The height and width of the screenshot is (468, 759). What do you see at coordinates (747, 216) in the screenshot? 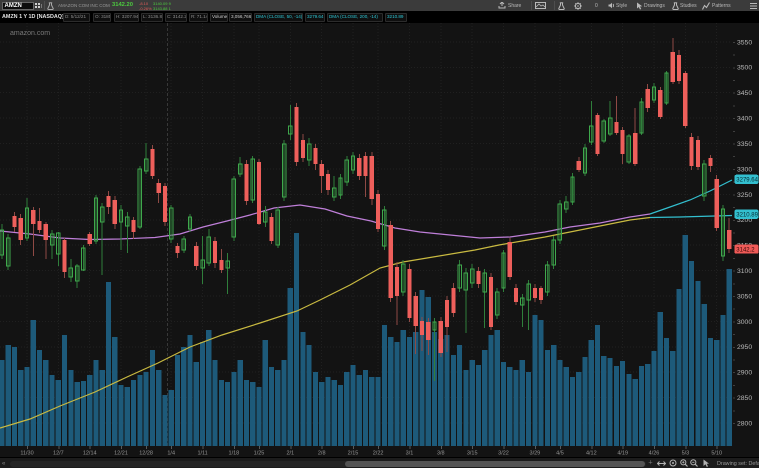
I see `svg-text: 3210.89` at bounding box center [747, 216].